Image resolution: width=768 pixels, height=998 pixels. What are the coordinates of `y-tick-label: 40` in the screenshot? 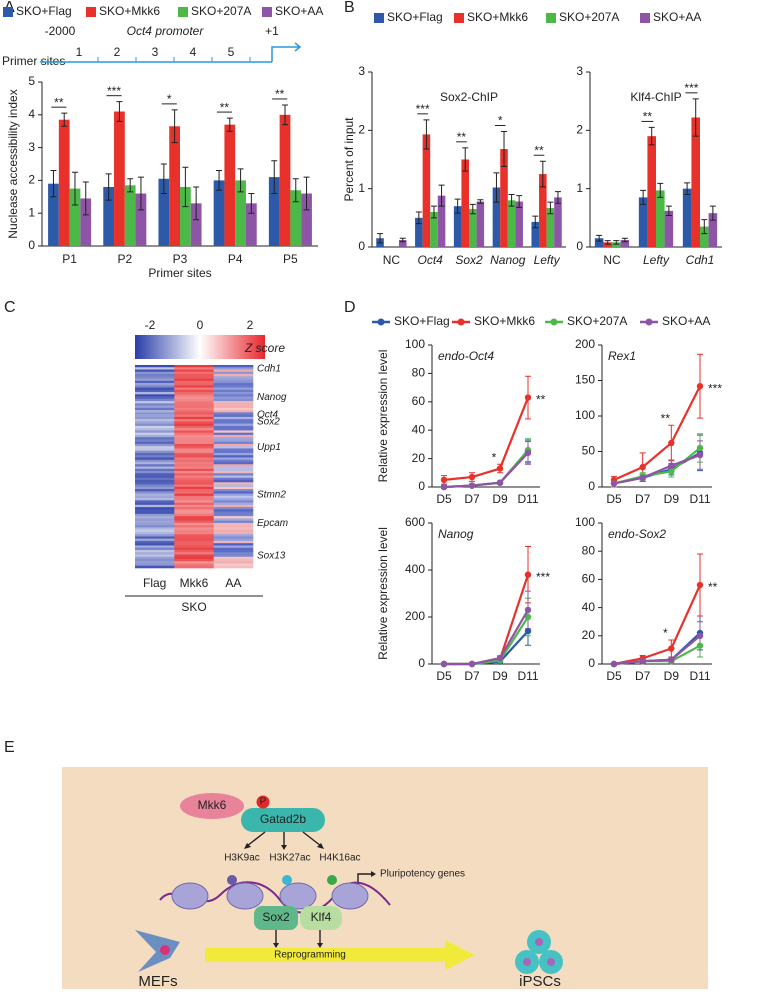 It's located at (589, 607).